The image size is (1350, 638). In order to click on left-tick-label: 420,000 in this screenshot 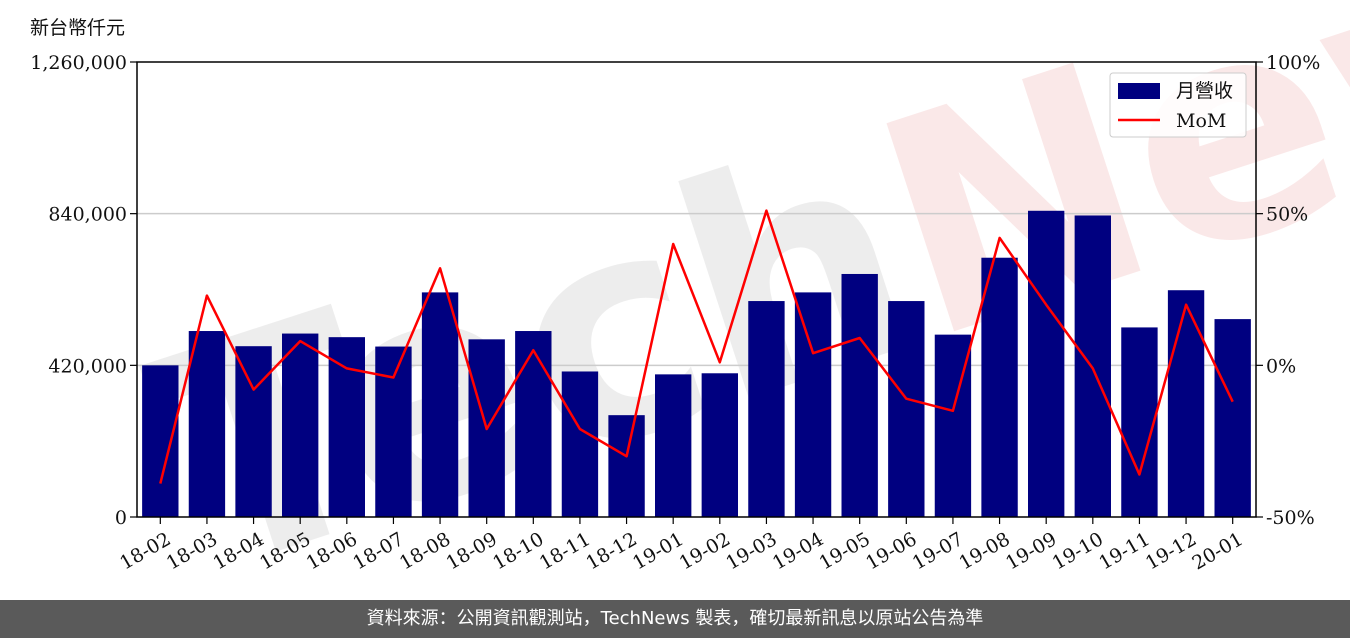, I will do `click(87, 366)`.